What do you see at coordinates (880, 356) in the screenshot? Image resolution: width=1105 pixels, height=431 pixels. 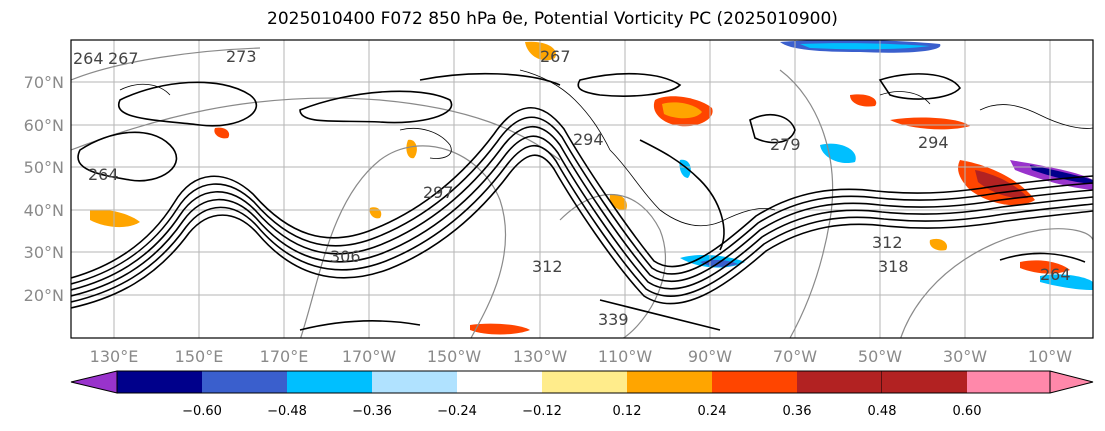 I see `lon-label: 50°W` at bounding box center [880, 356].